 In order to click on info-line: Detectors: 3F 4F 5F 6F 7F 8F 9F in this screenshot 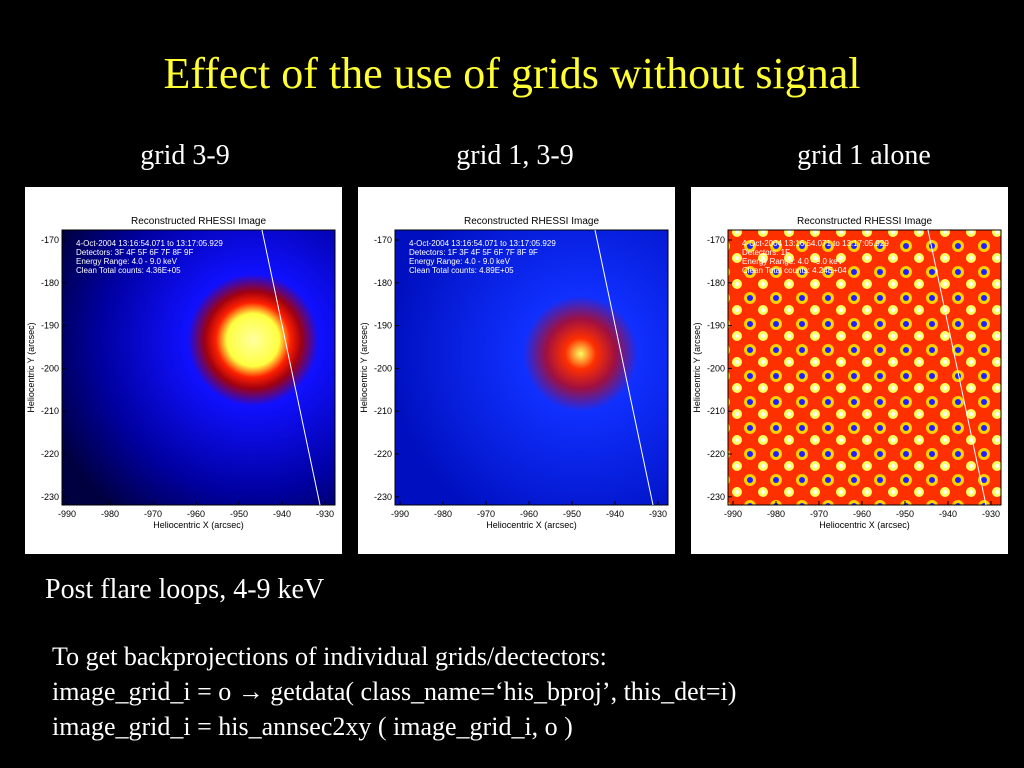, I will do `click(134, 252)`.